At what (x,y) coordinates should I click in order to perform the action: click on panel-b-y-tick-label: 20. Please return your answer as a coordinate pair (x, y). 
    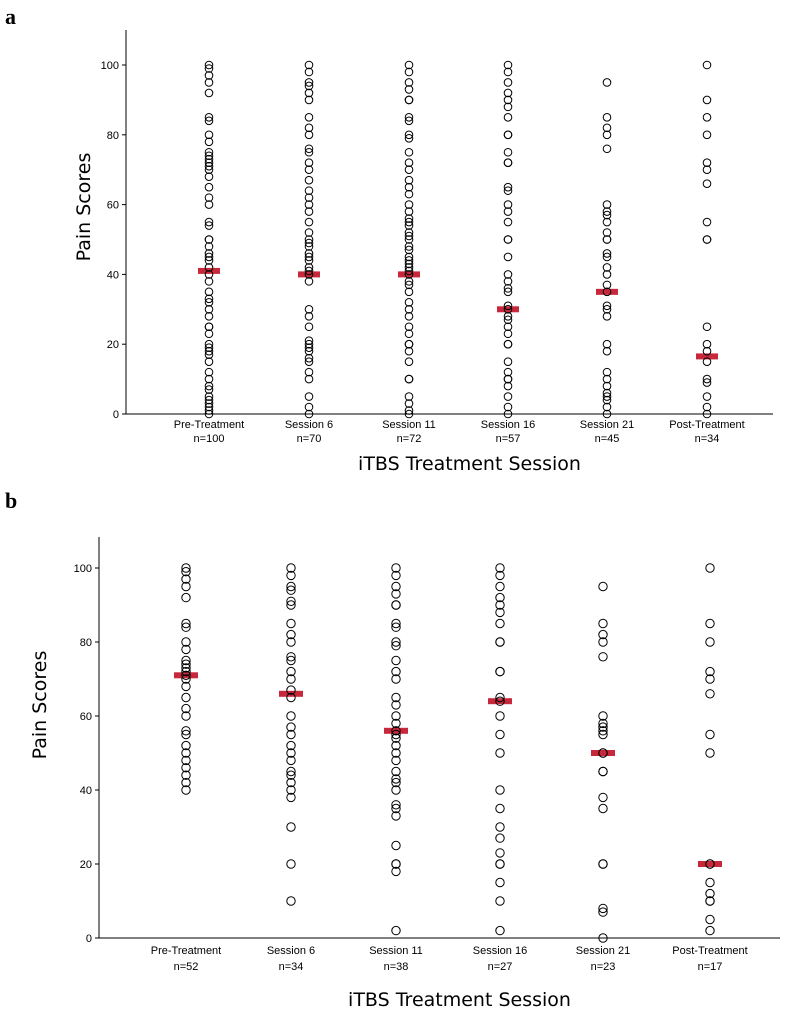
    Looking at the image, I should click on (86, 865).